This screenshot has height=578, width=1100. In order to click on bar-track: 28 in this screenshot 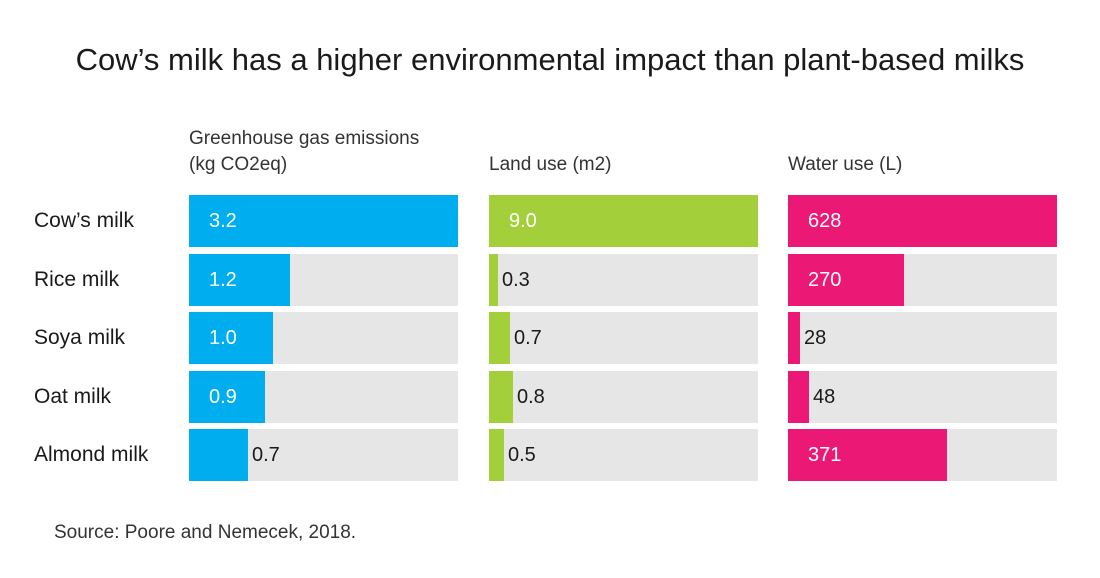, I will do `click(922, 338)`.